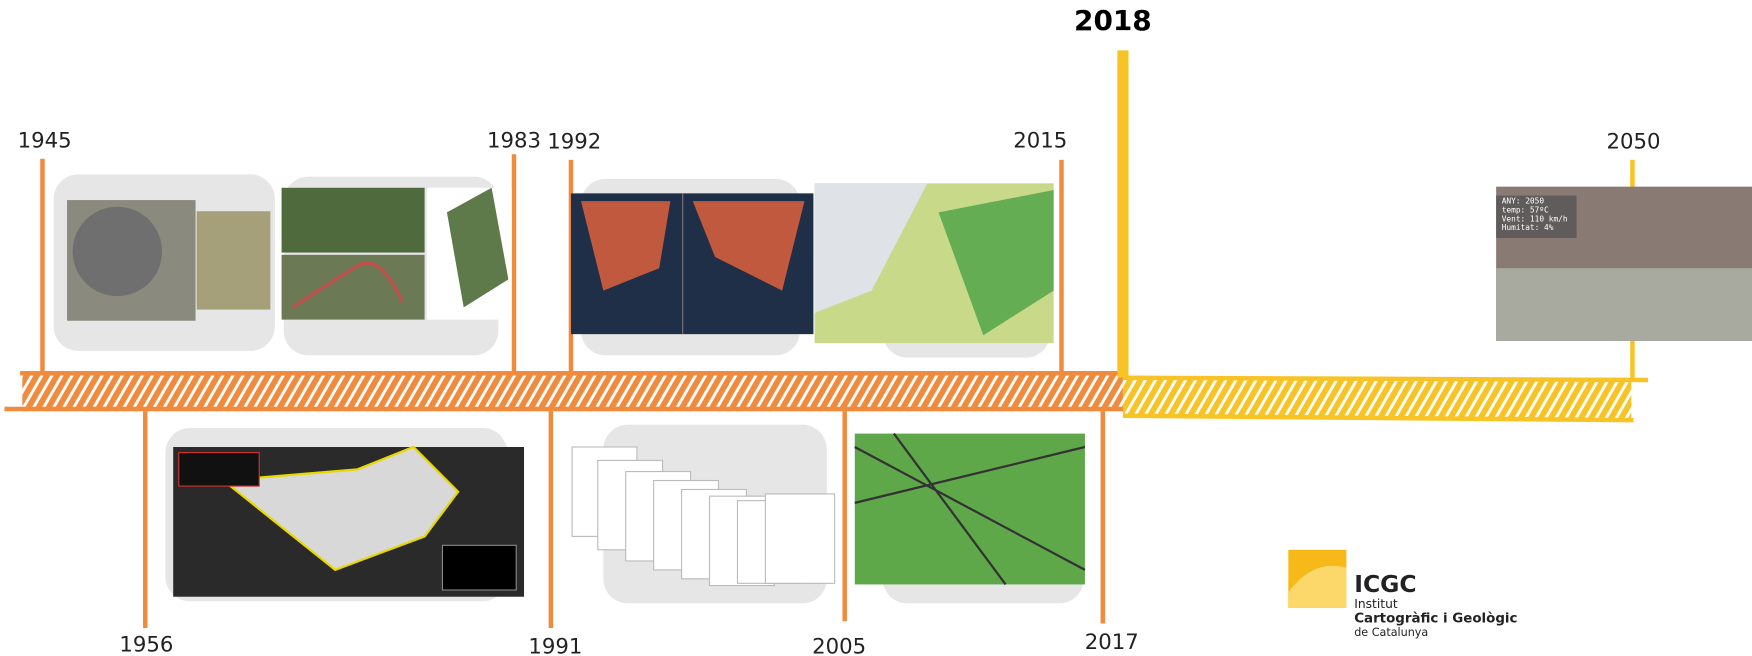  Describe the element at coordinates (1112, 642) in the screenshot. I see `year-label: 2017` at that location.